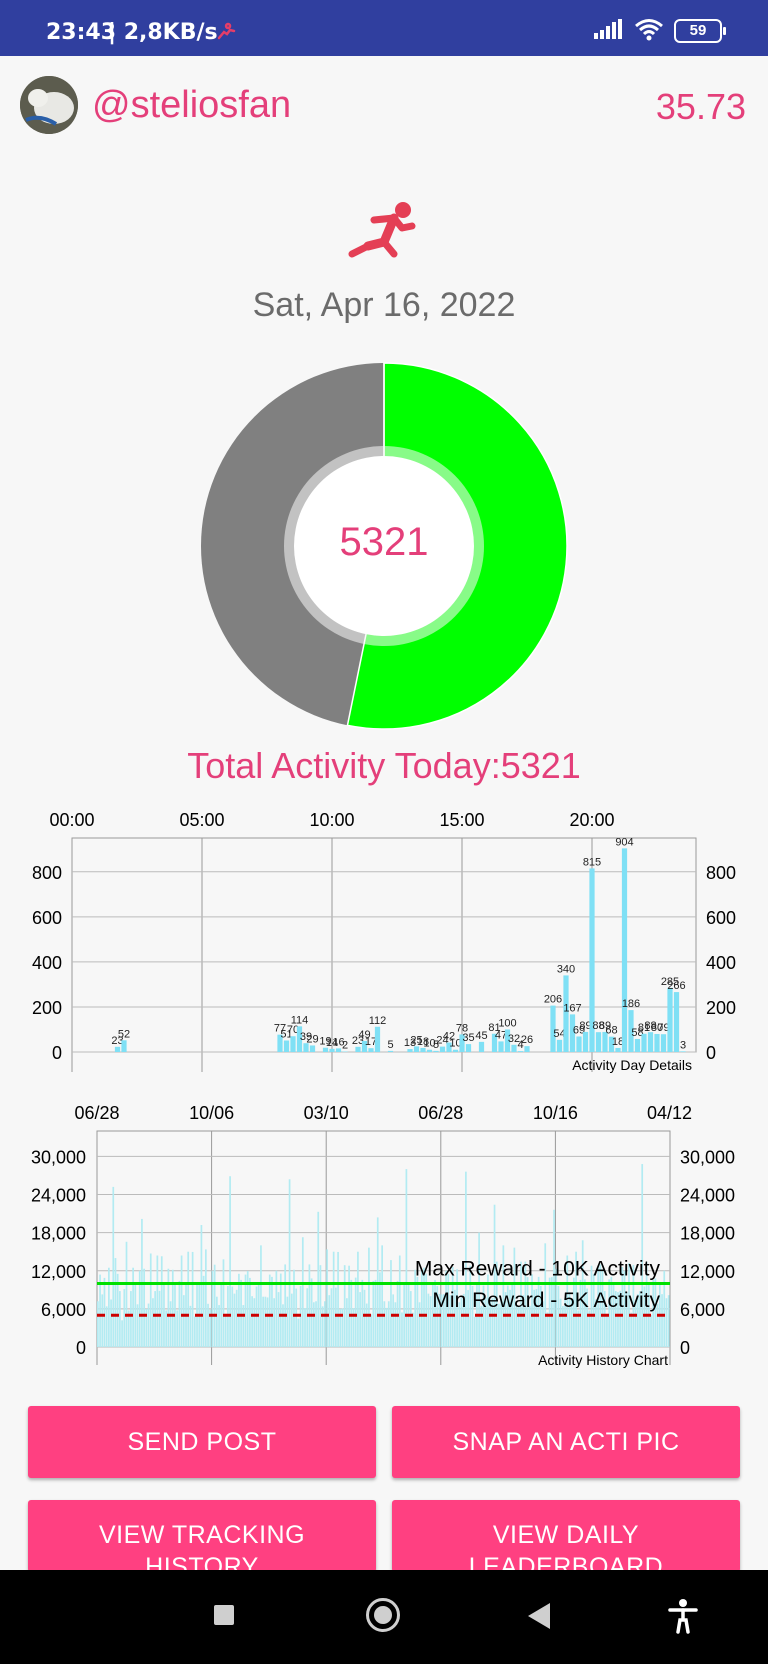 The image size is (768, 1664). I want to click on send-post-button: SEND POST, so click(202, 1442).